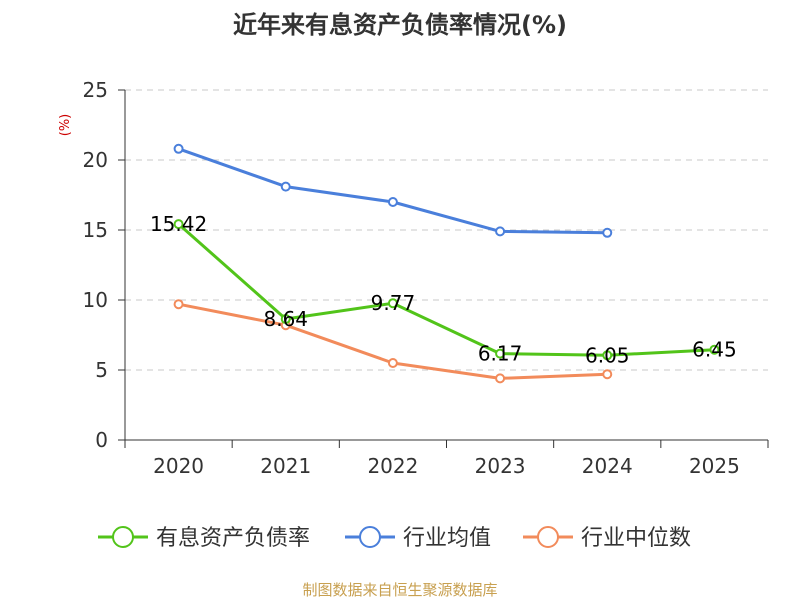 The height and width of the screenshot is (600, 800). I want to click on legend: 有息资产负债率 行业均值 行业中位数, so click(394, 538).